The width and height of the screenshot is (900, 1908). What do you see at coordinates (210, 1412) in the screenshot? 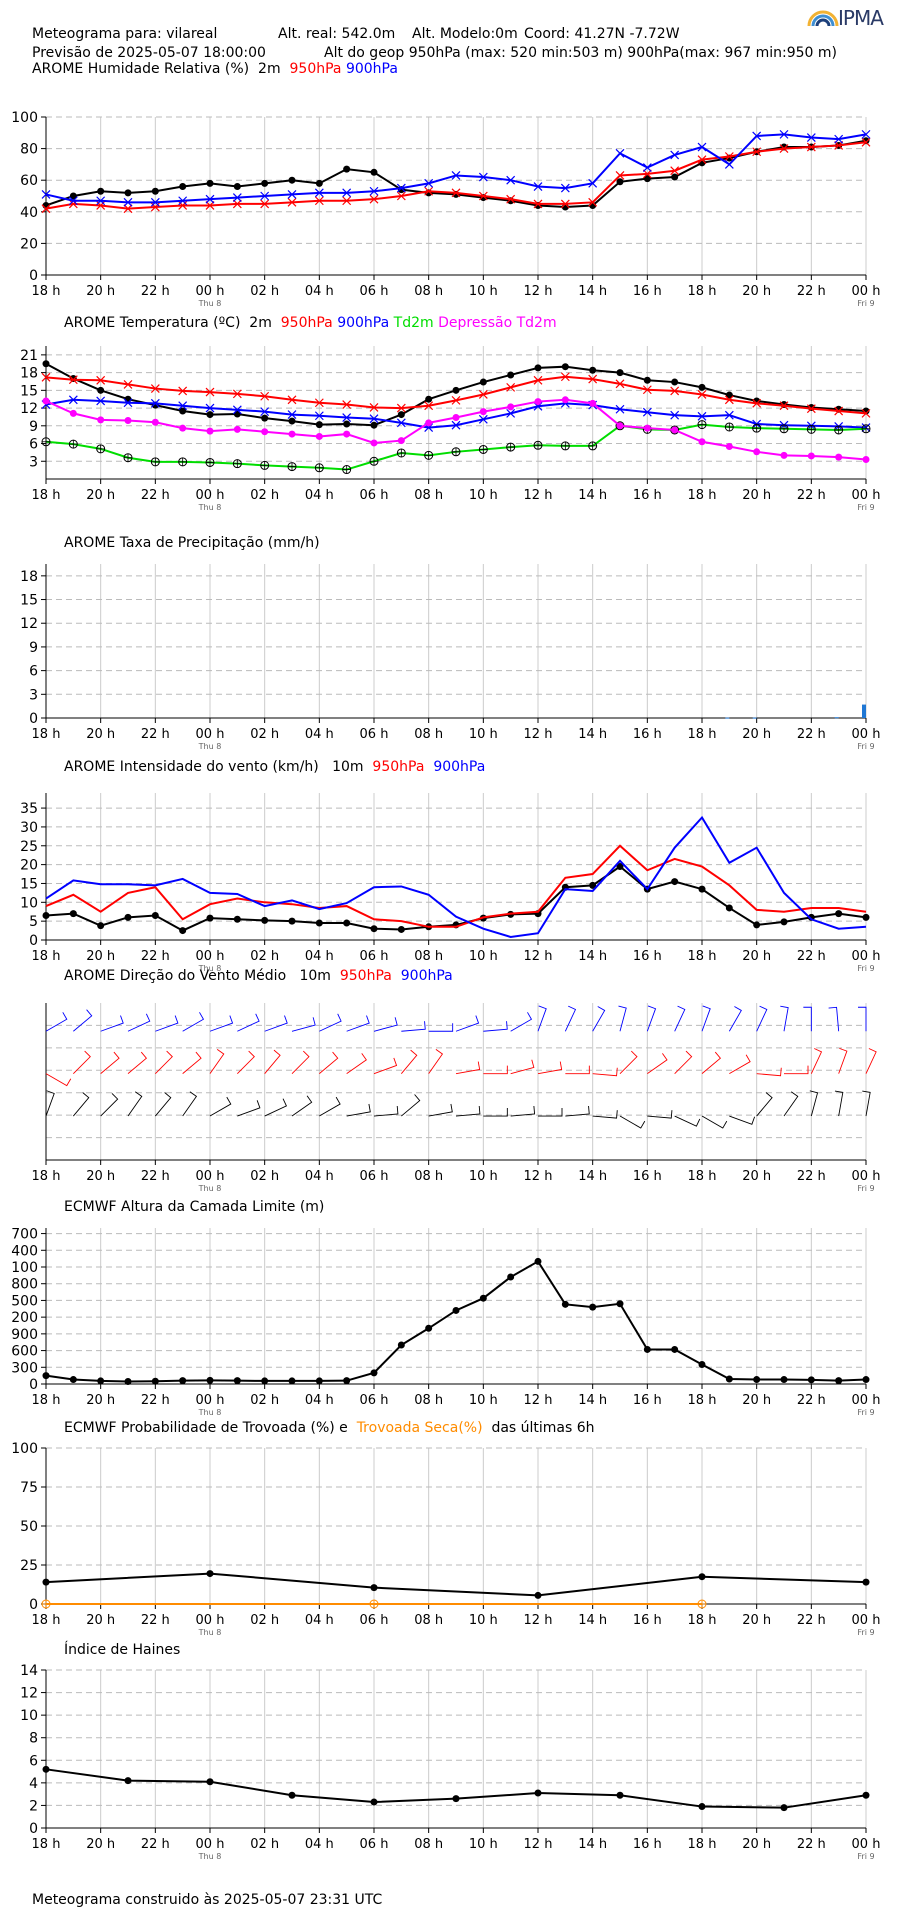
I see `x-day-label: Thu 8` at bounding box center [210, 1412].